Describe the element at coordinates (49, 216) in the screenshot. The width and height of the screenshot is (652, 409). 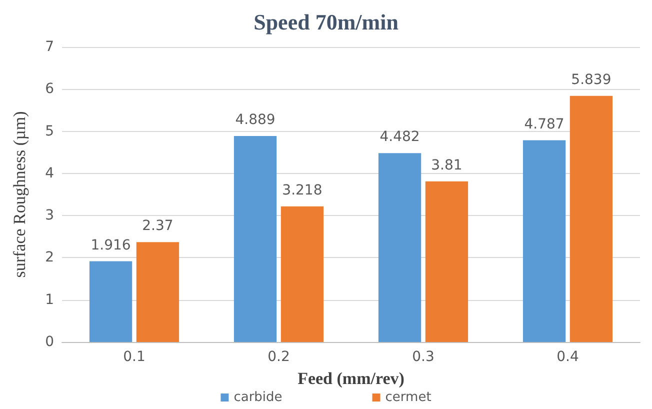
I see `y-tick-label: 3` at that location.